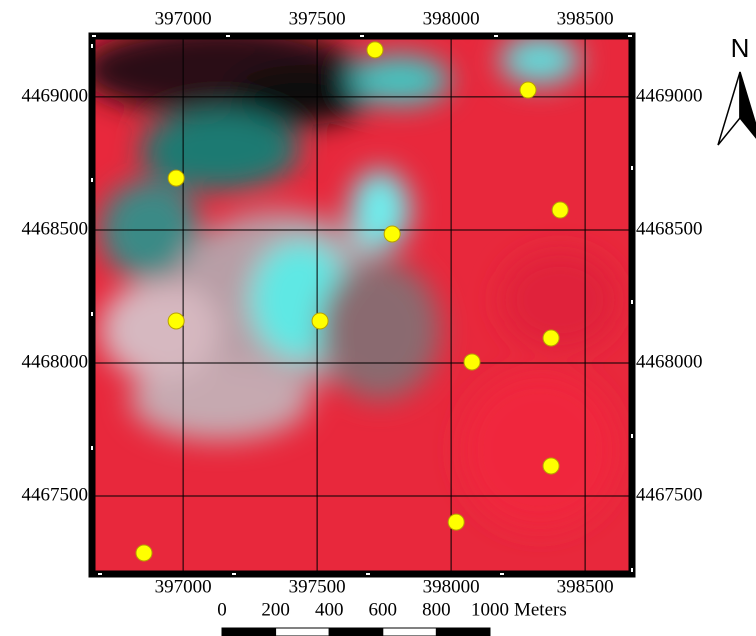  What do you see at coordinates (329, 609) in the screenshot?
I see `scale-label: 400` at bounding box center [329, 609].